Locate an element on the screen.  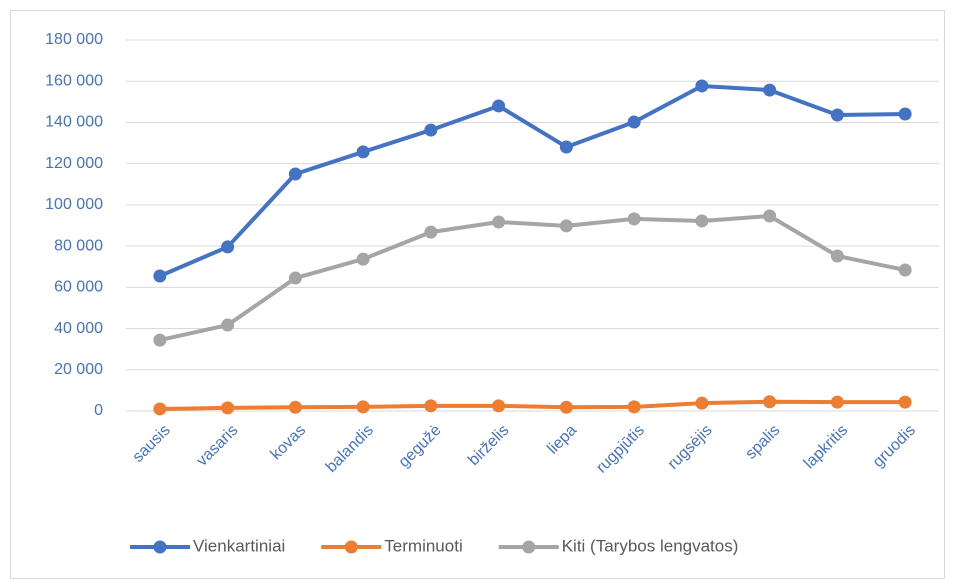
y-tick-label: 80 000 is located at coordinates (78, 245).